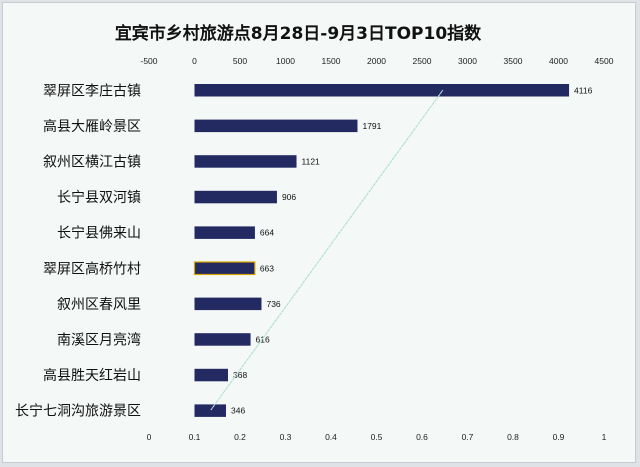 Image resolution: width=640 pixels, height=467 pixels. I want to click on top-tick-label: 2000, so click(376, 61).